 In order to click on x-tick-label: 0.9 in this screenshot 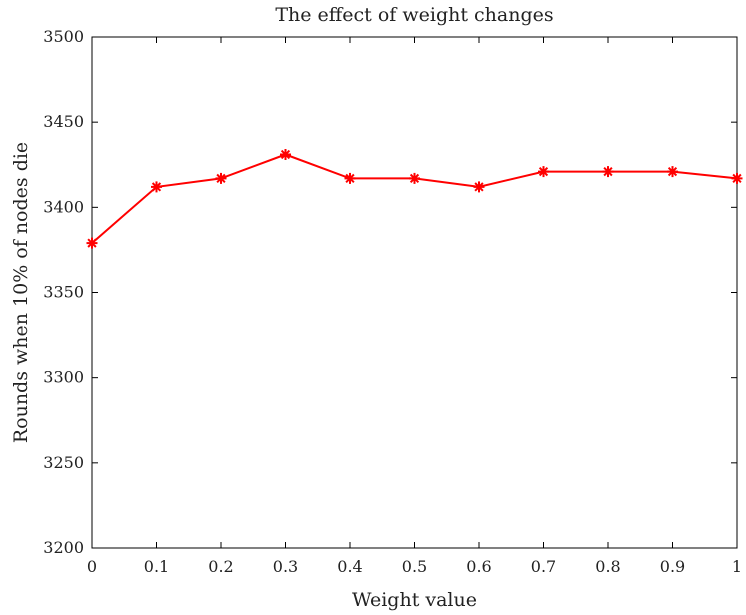, I will do `click(672, 566)`.